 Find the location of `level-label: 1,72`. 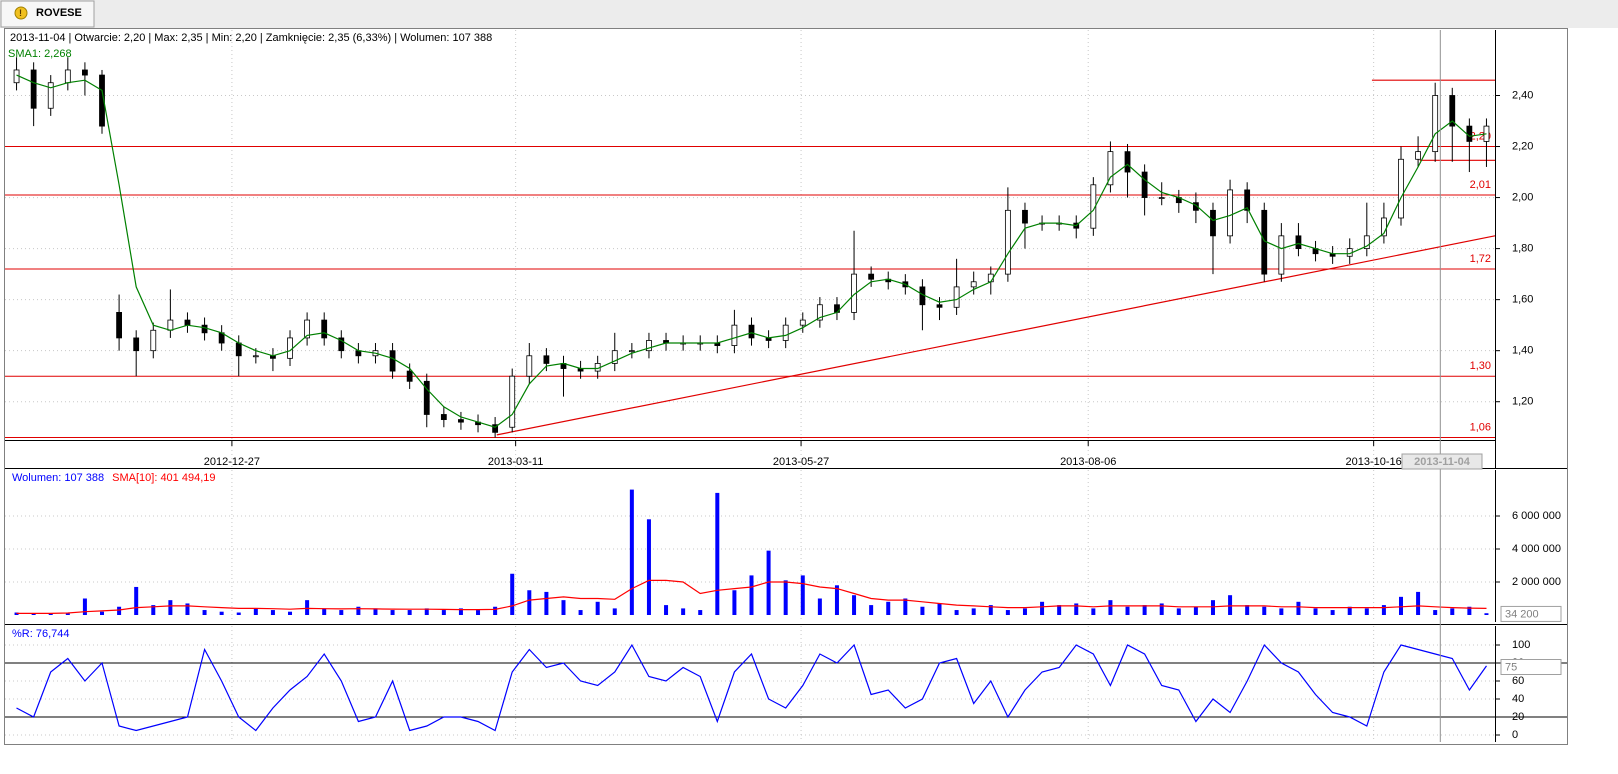

level-label: 1,72 is located at coordinates (1480, 259).